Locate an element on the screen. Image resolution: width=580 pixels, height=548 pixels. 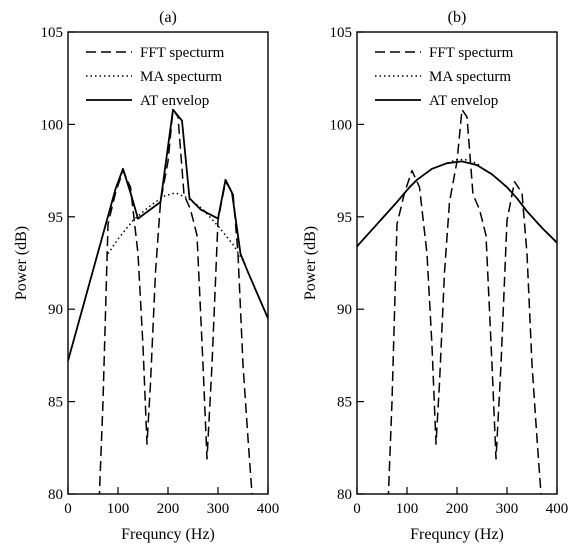
panel-b-ytick-label: 85 is located at coordinates (344, 403).